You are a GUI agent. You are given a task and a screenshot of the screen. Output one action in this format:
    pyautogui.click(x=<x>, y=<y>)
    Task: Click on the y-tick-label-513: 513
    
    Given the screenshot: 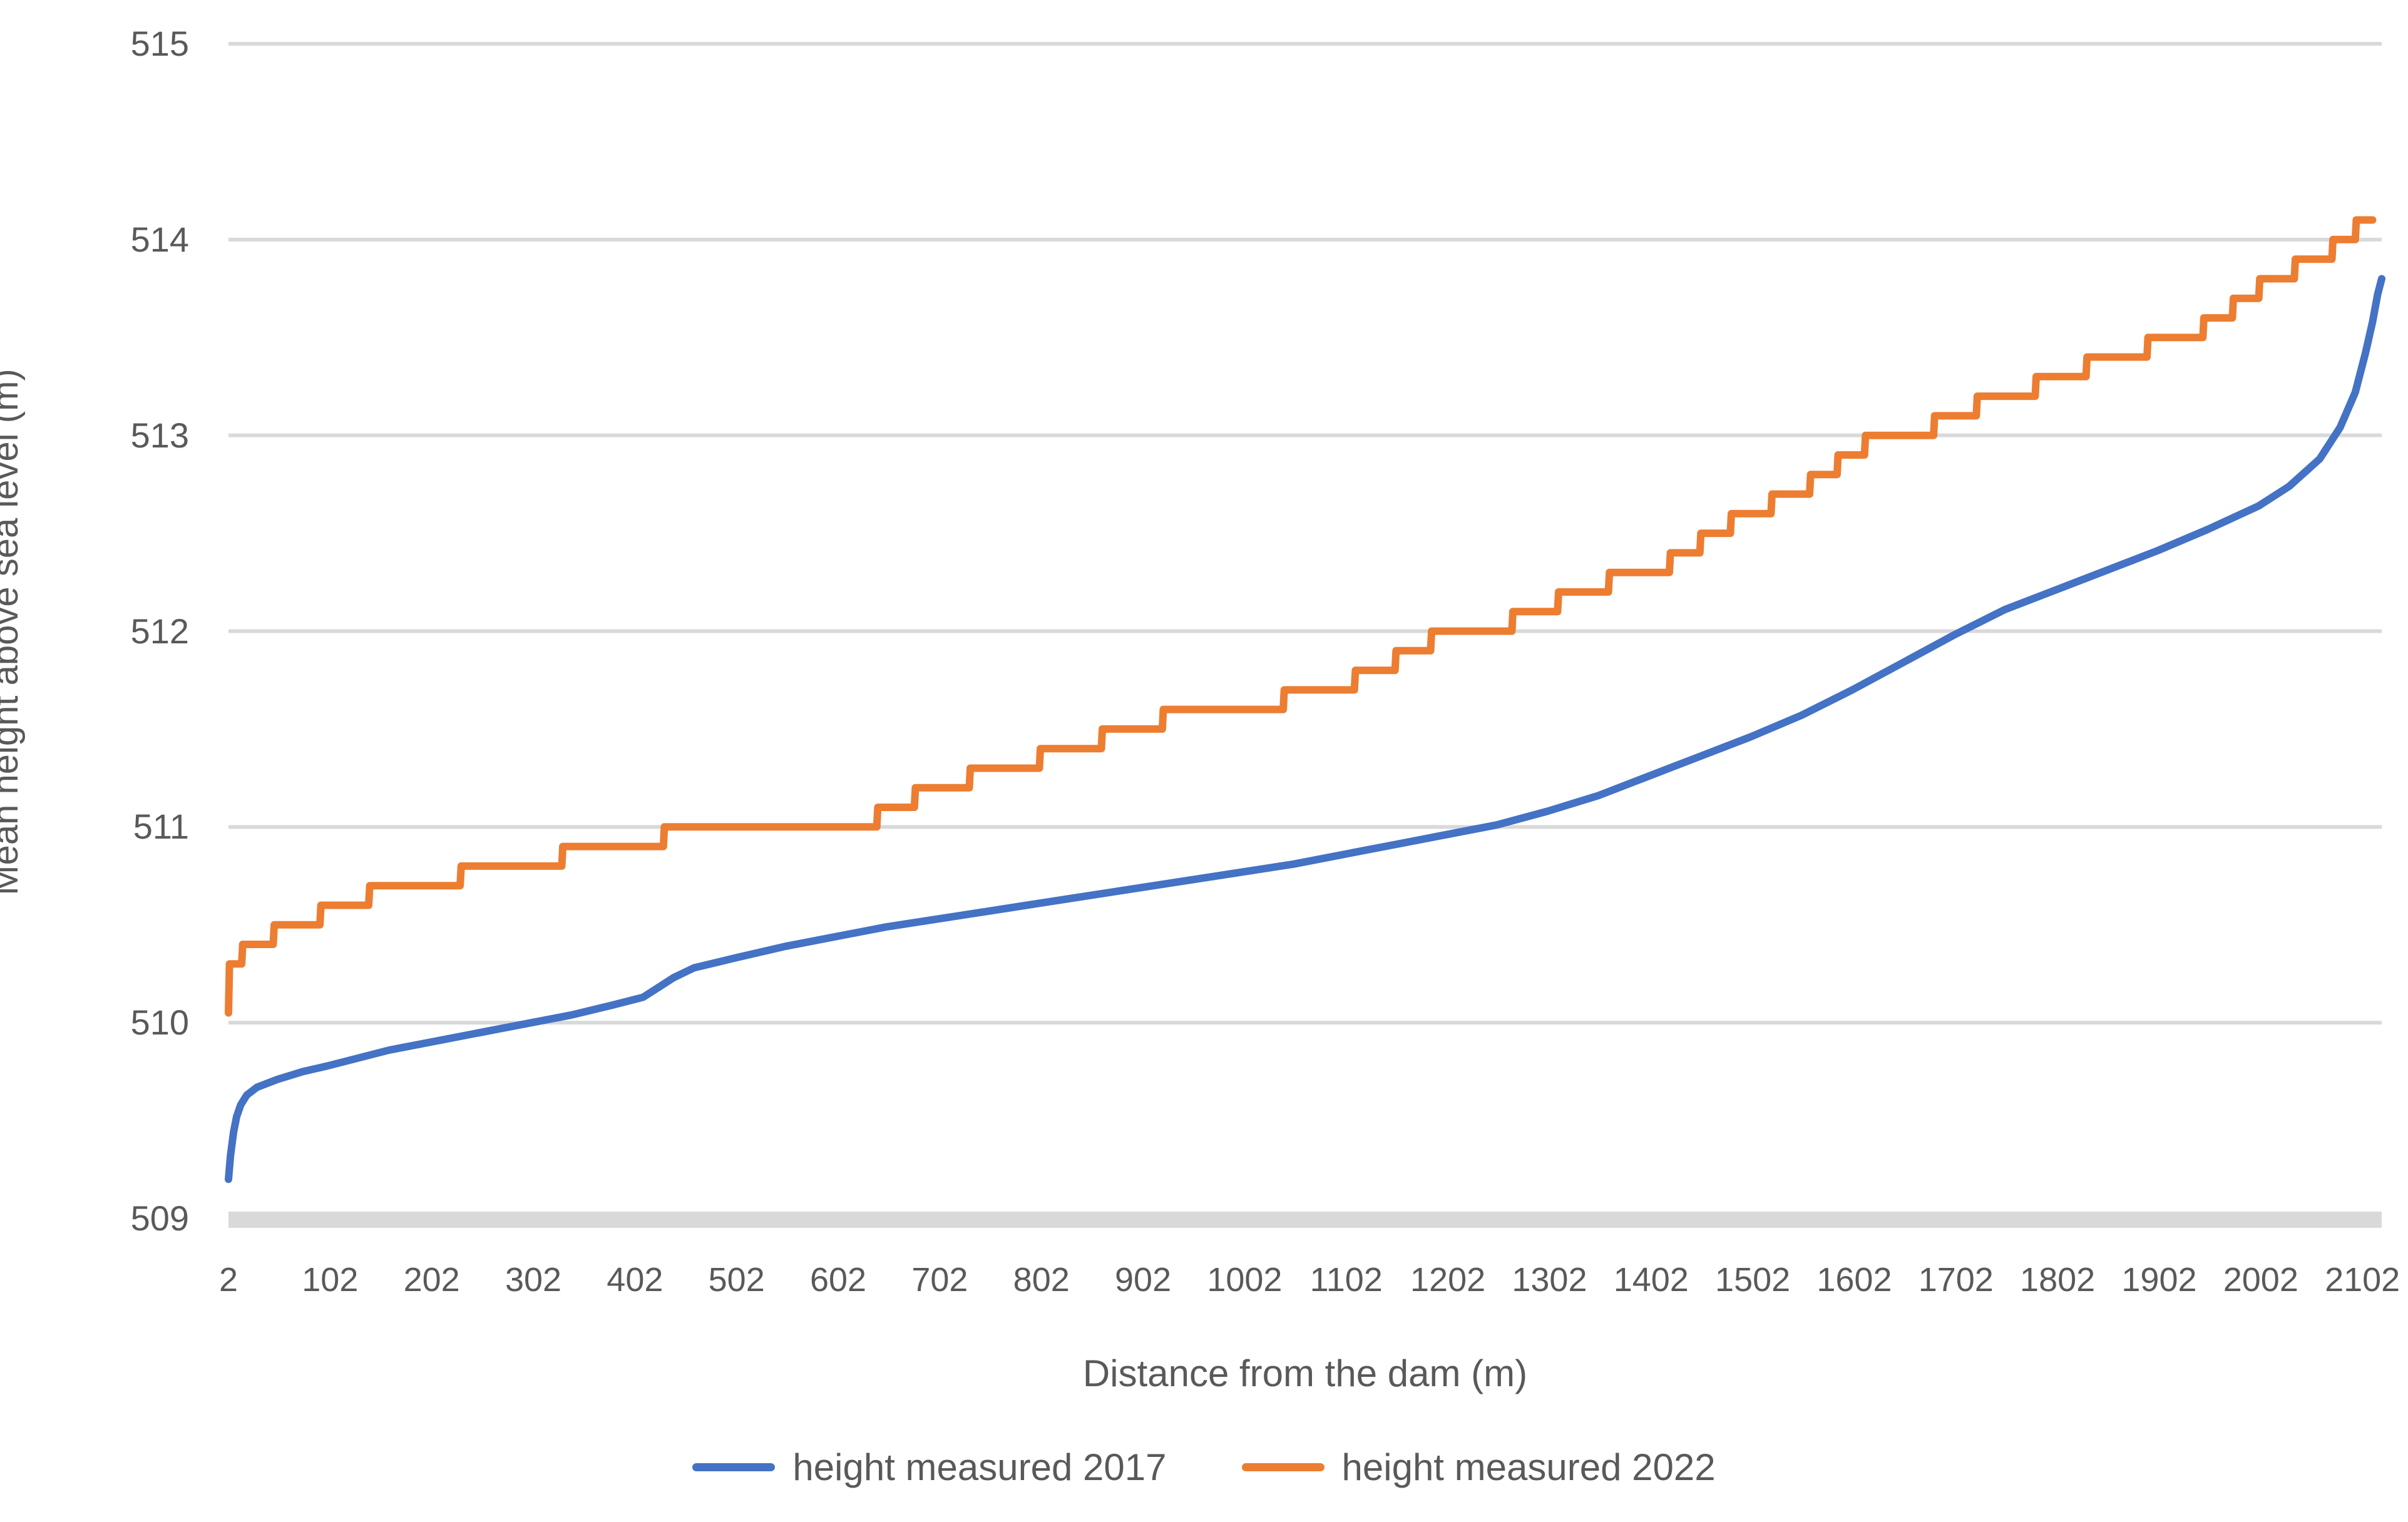 What is the action you would take?
    pyautogui.click(x=159, y=435)
    